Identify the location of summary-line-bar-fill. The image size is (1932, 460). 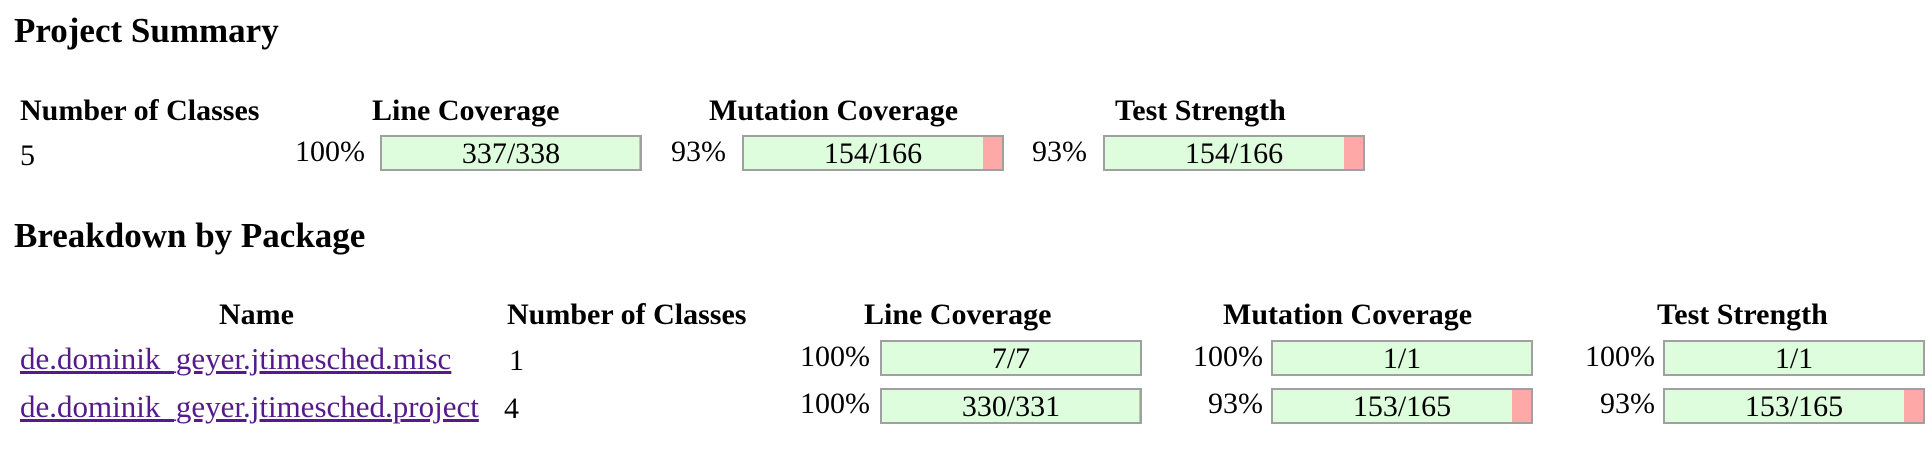
(511, 153).